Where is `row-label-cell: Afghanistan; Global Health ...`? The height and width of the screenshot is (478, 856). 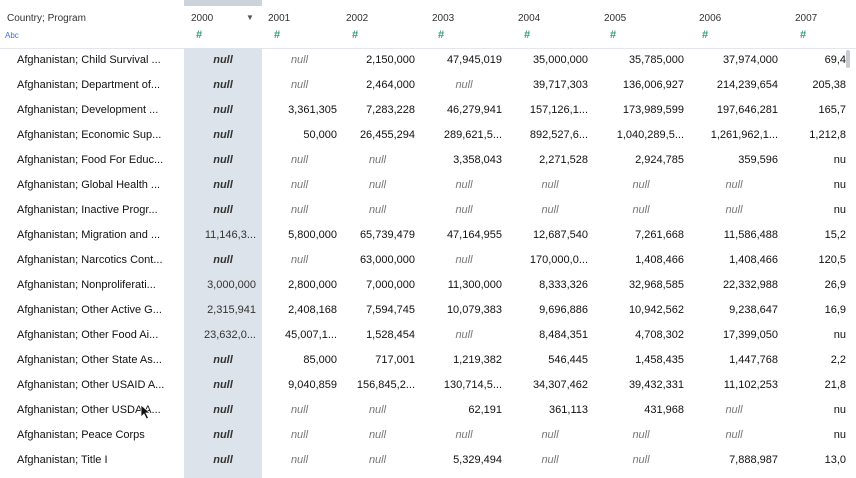
row-label-cell: Afghanistan; Global Health ... is located at coordinates (89, 185).